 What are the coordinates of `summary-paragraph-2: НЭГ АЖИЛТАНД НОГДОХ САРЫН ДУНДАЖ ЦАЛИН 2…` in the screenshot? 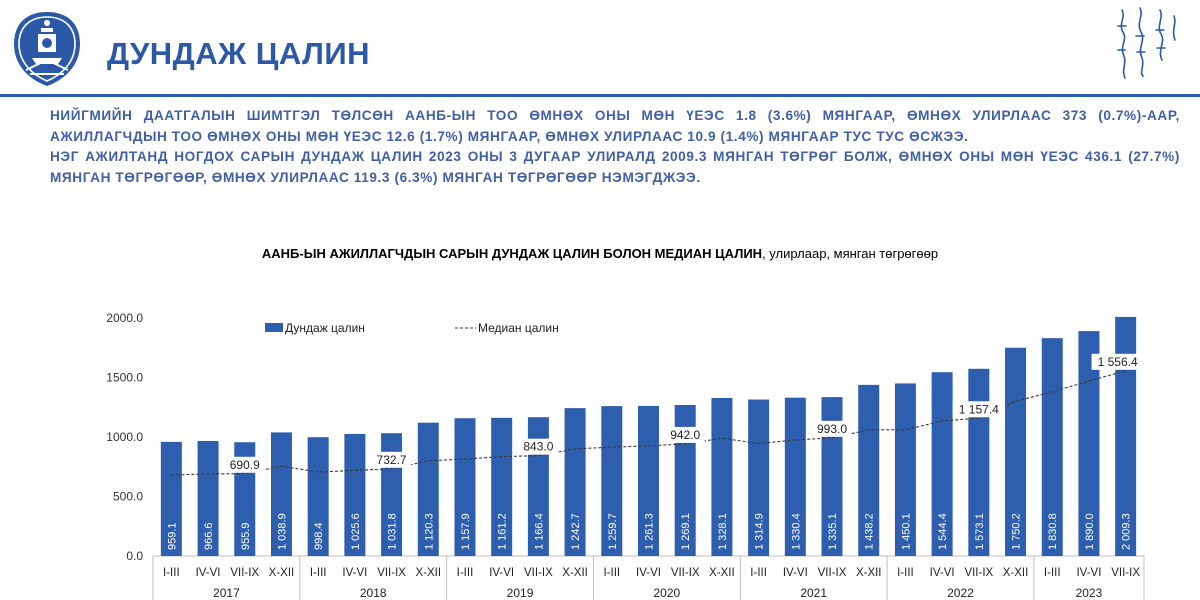 It's located at (615, 167).